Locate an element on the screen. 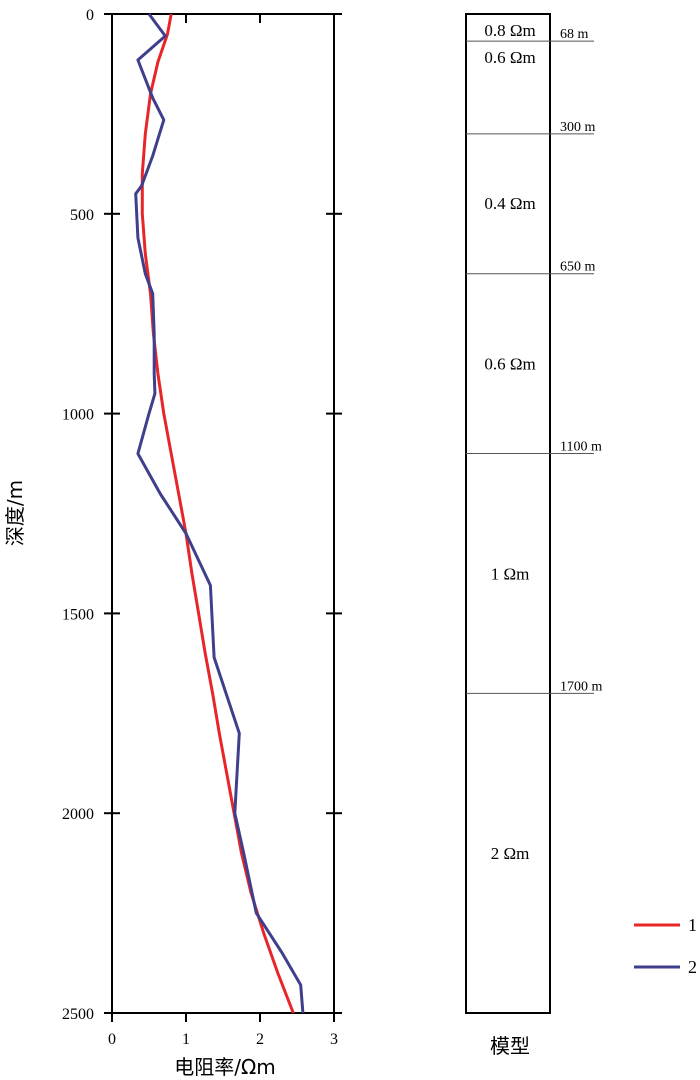  layer-resistivity-label: 1 Ωm is located at coordinates (510, 573).